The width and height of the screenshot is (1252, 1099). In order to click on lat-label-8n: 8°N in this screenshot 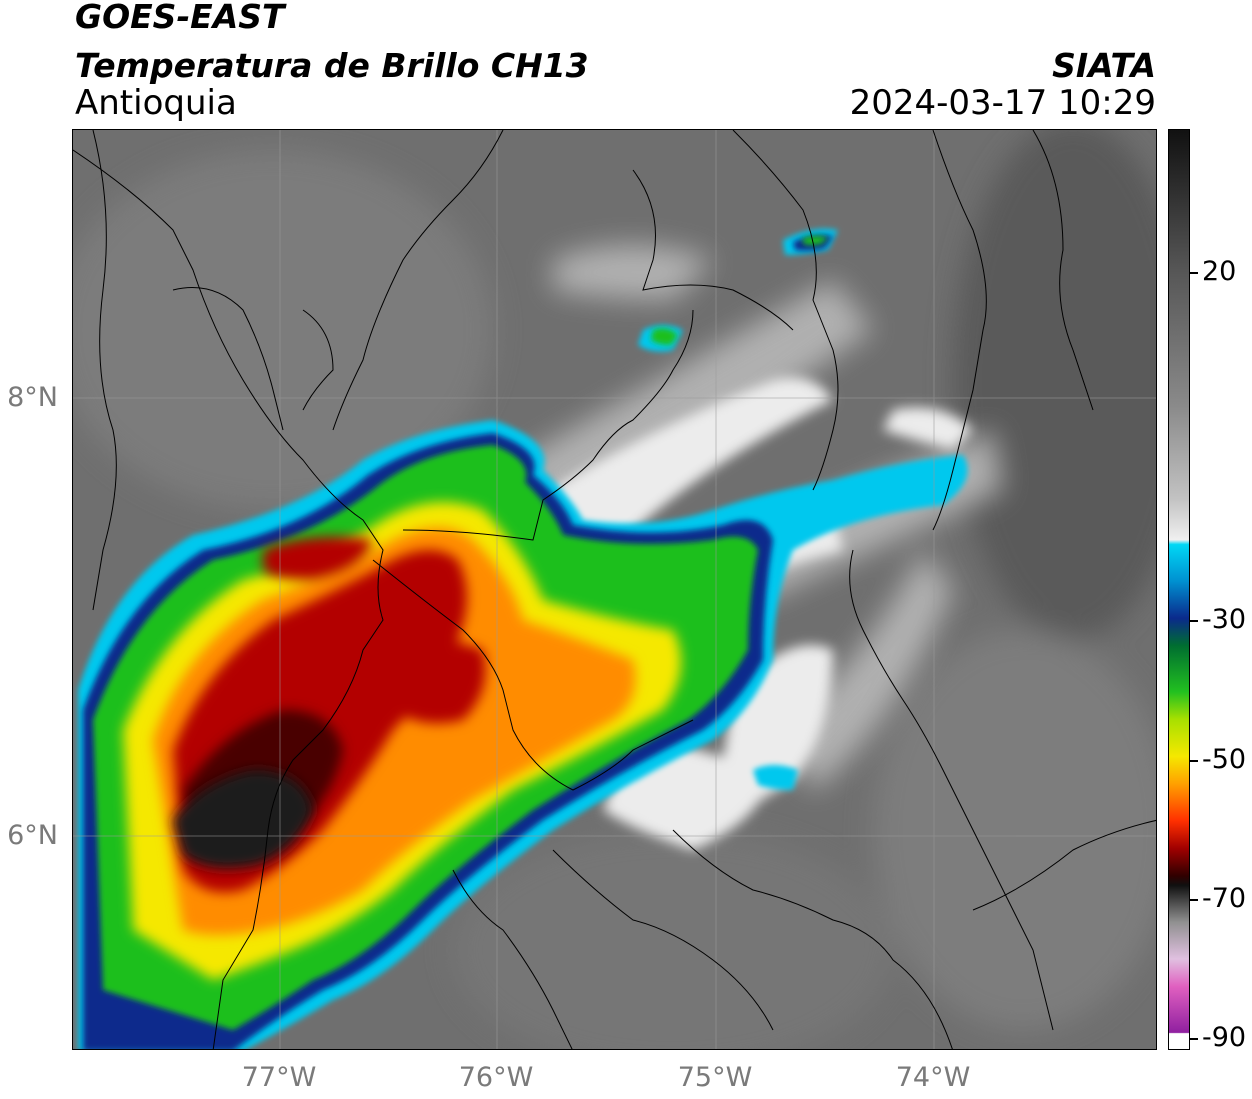, I will do `click(32, 397)`.